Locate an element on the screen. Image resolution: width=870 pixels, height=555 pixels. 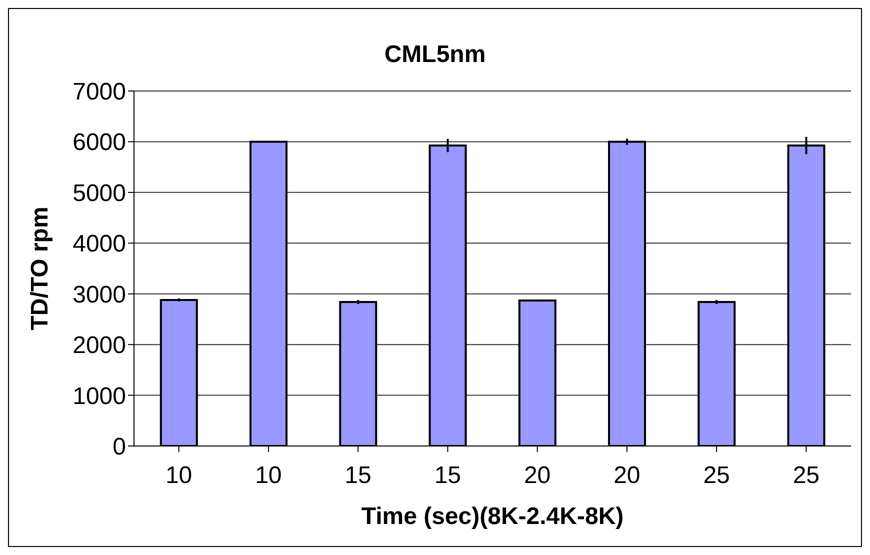
y-tick-label: 6000 is located at coordinates (99, 142).